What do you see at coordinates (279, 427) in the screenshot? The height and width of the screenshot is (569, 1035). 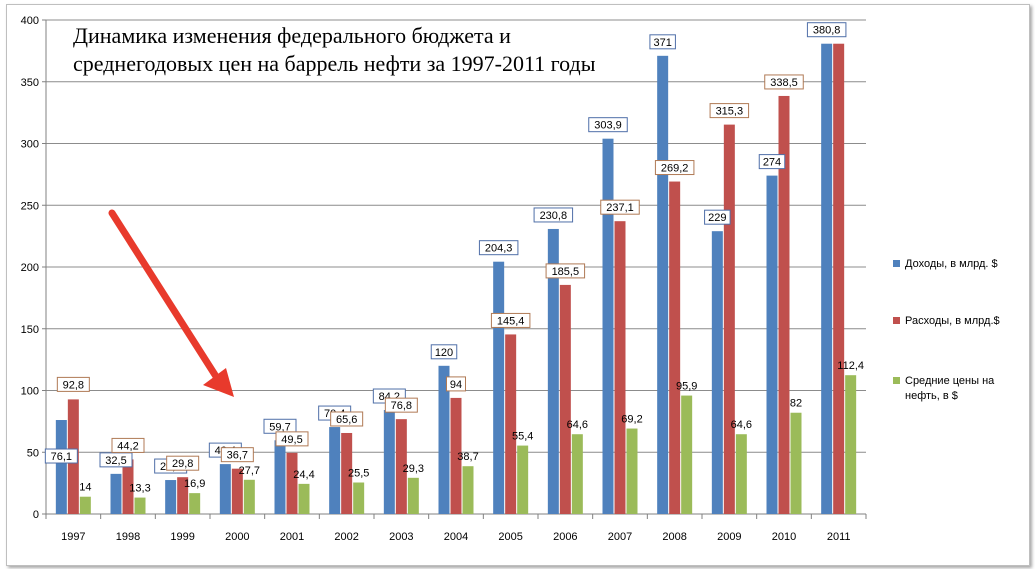 I see `data-label: 59,7` at bounding box center [279, 427].